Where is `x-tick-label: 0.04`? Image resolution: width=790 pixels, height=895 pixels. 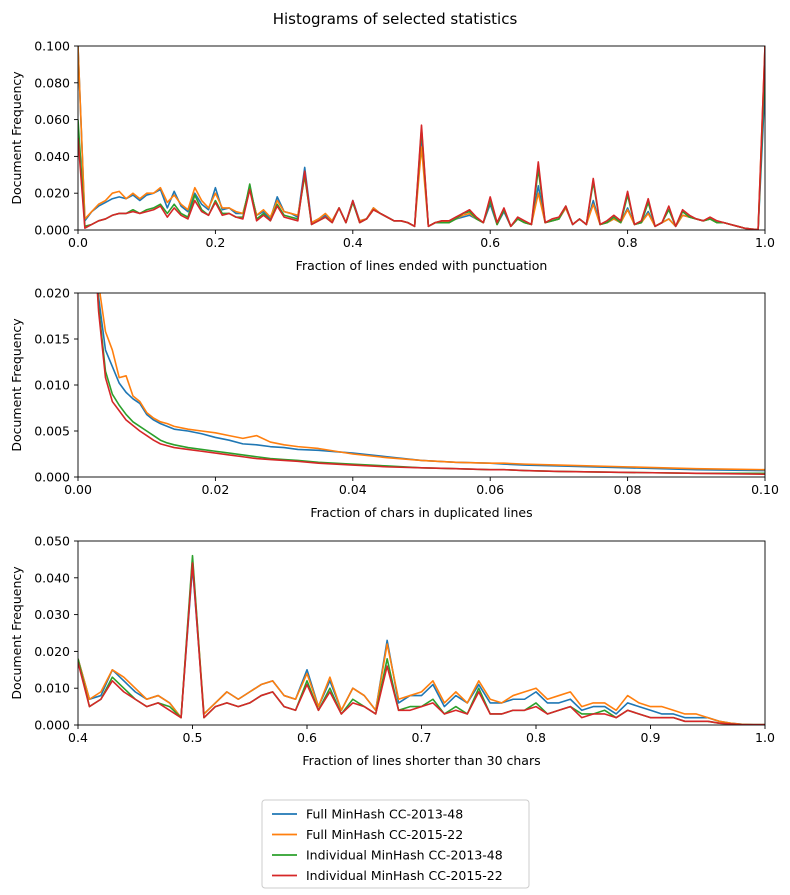 x-tick-label: 0.04 is located at coordinates (353, 489).